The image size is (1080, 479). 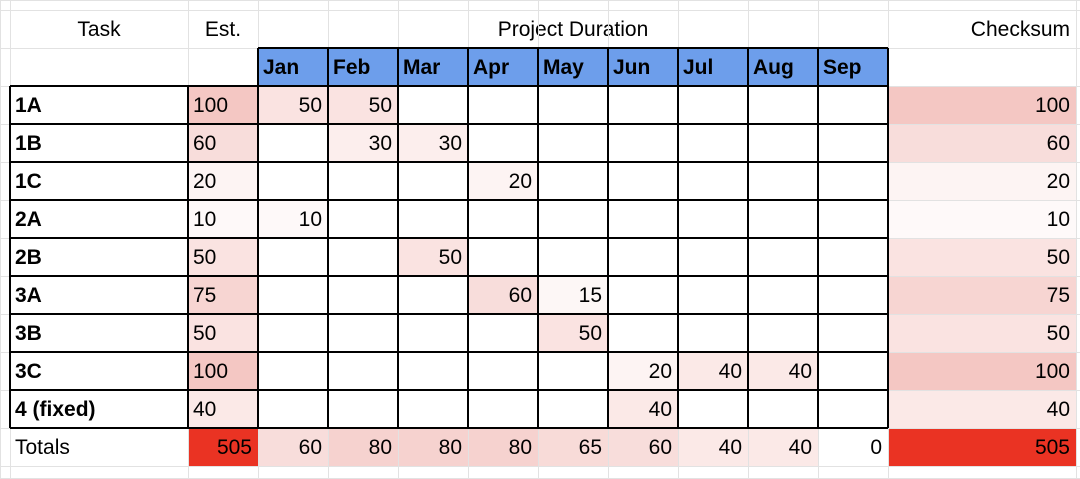 I want to click on est-cell: 50, so click(x=223, y=333).